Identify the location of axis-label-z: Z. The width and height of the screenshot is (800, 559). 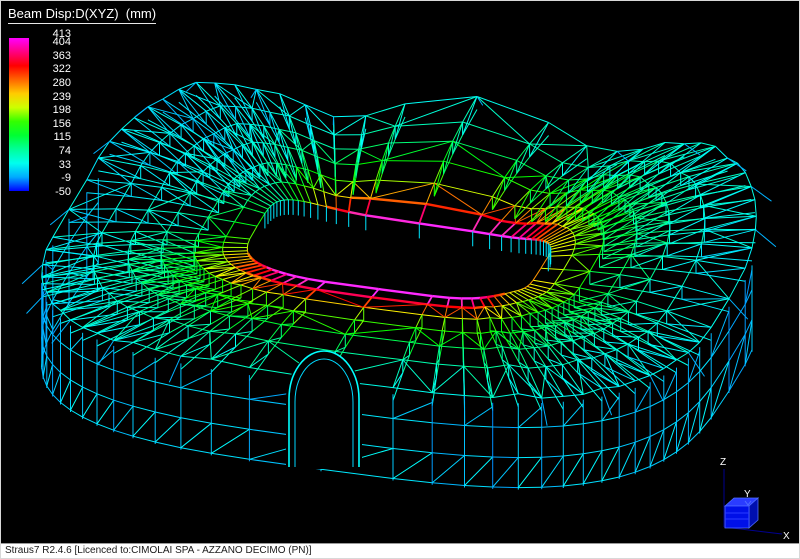
(723, 462).